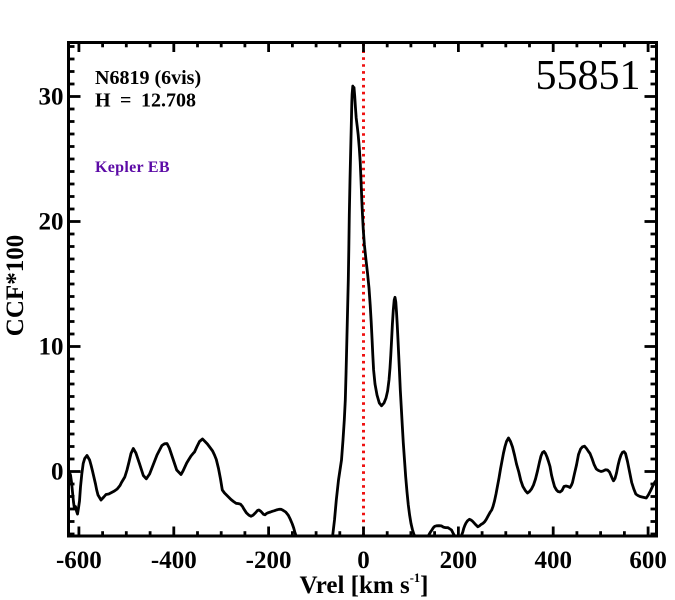  Describe the element at coordinates (51, 347) in the screenshot. I see `svg-text: 10` at that location.